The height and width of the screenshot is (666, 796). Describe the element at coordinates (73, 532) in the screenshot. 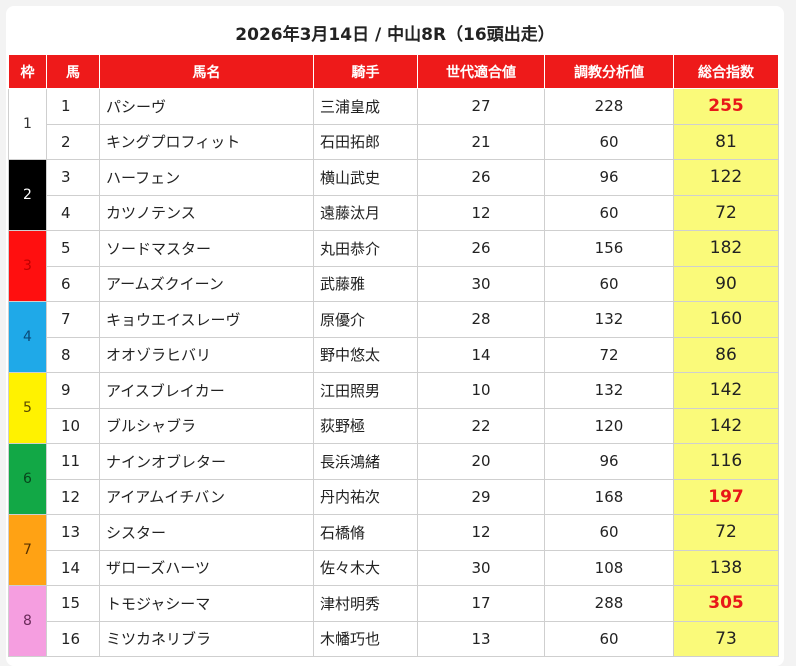

I see `horse-number-cell: 13` at that location.